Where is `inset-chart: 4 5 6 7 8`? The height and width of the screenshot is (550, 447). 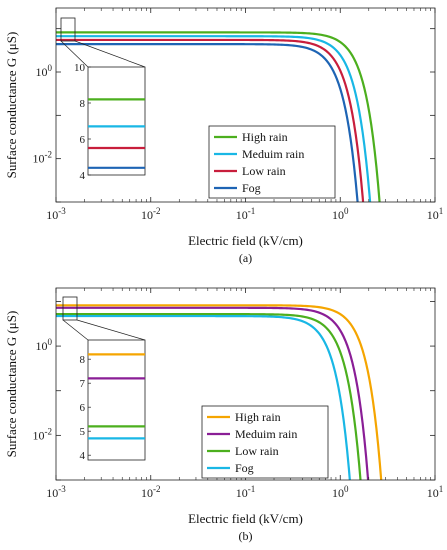
inset-chart: 4 5 6 7 8 is located at coordinates (113, 400).